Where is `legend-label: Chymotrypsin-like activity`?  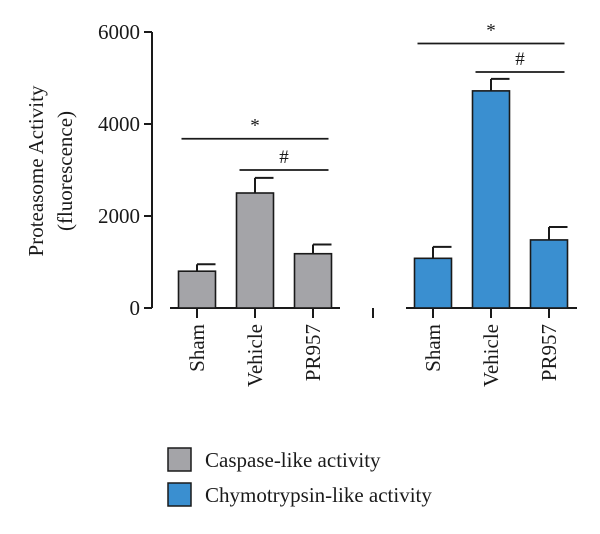
legend-label: Chymotrypsin-like activity is located at coordinates (318, 495).